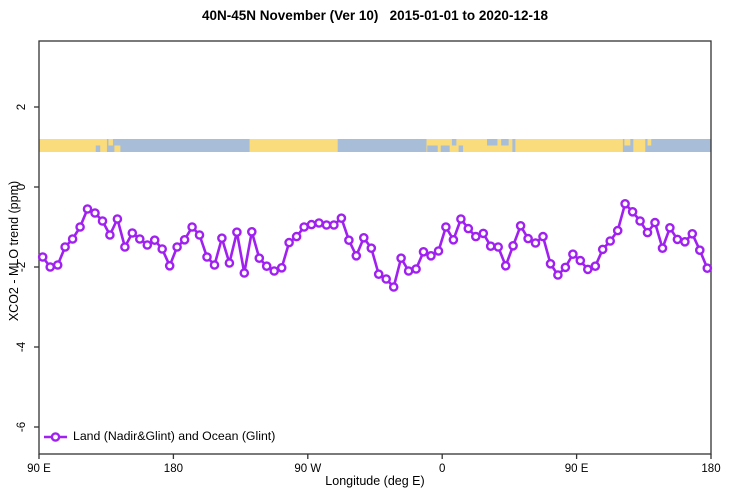  Describe the element at coordinates (55, 437) in the screenshot. I see `legend-marker` at that location.